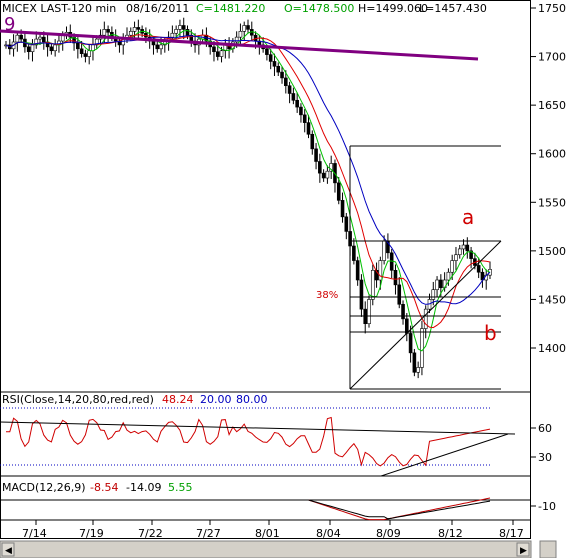 This screenshot has height=558, width=567. I want to click on y-tick-label: 1700, so click(552, 57).